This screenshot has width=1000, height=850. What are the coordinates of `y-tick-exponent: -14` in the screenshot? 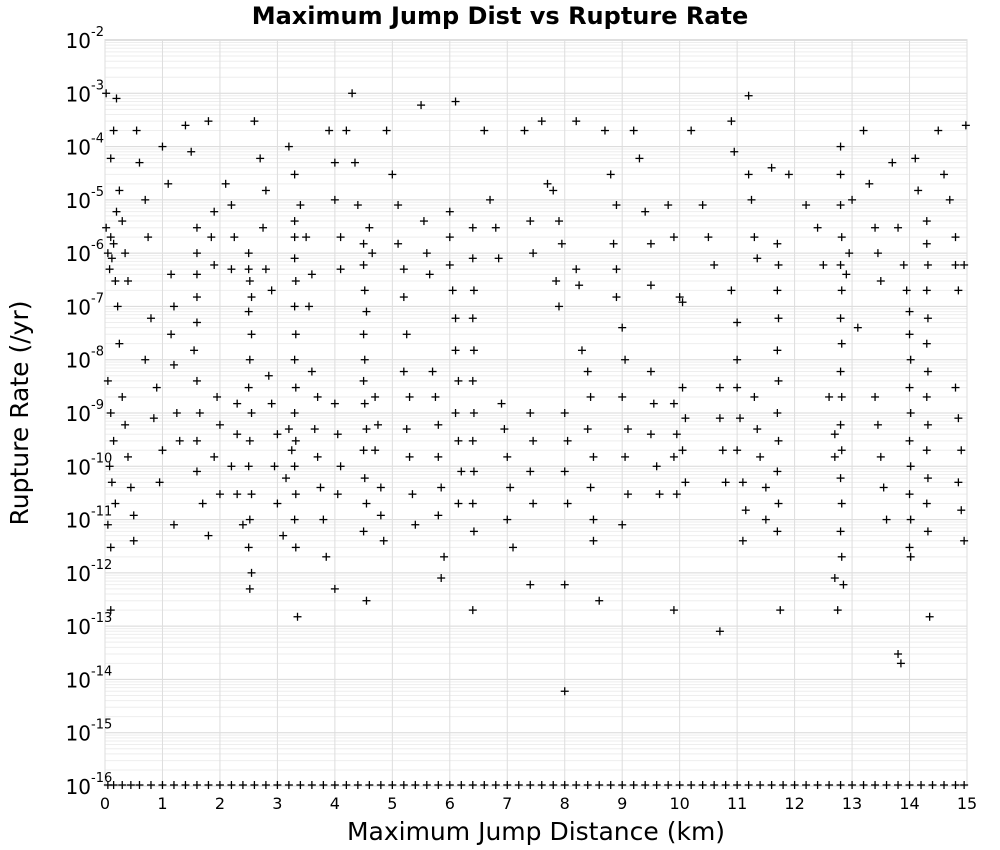 It's located at (101, 671).